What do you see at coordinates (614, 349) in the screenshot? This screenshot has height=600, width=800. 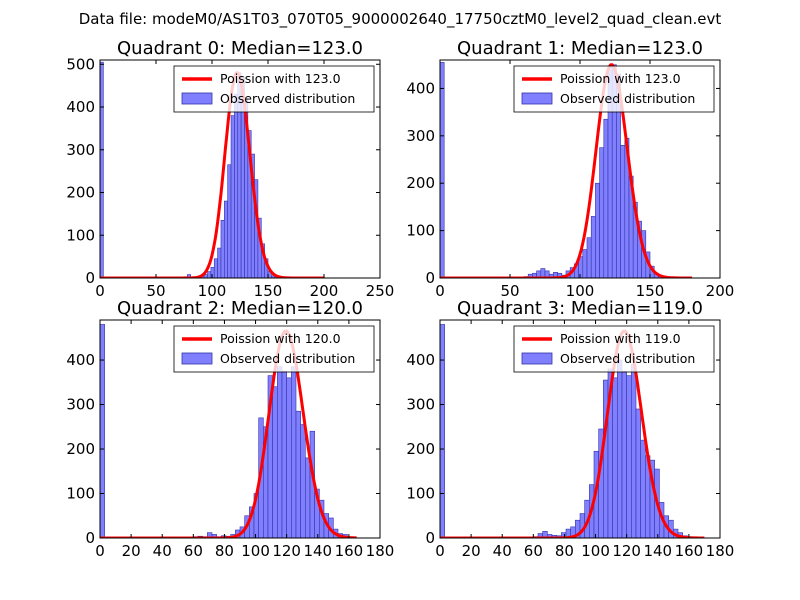 I see `legend: Poission with 119.0 Observed distribution` at bounding box center [614, 349].